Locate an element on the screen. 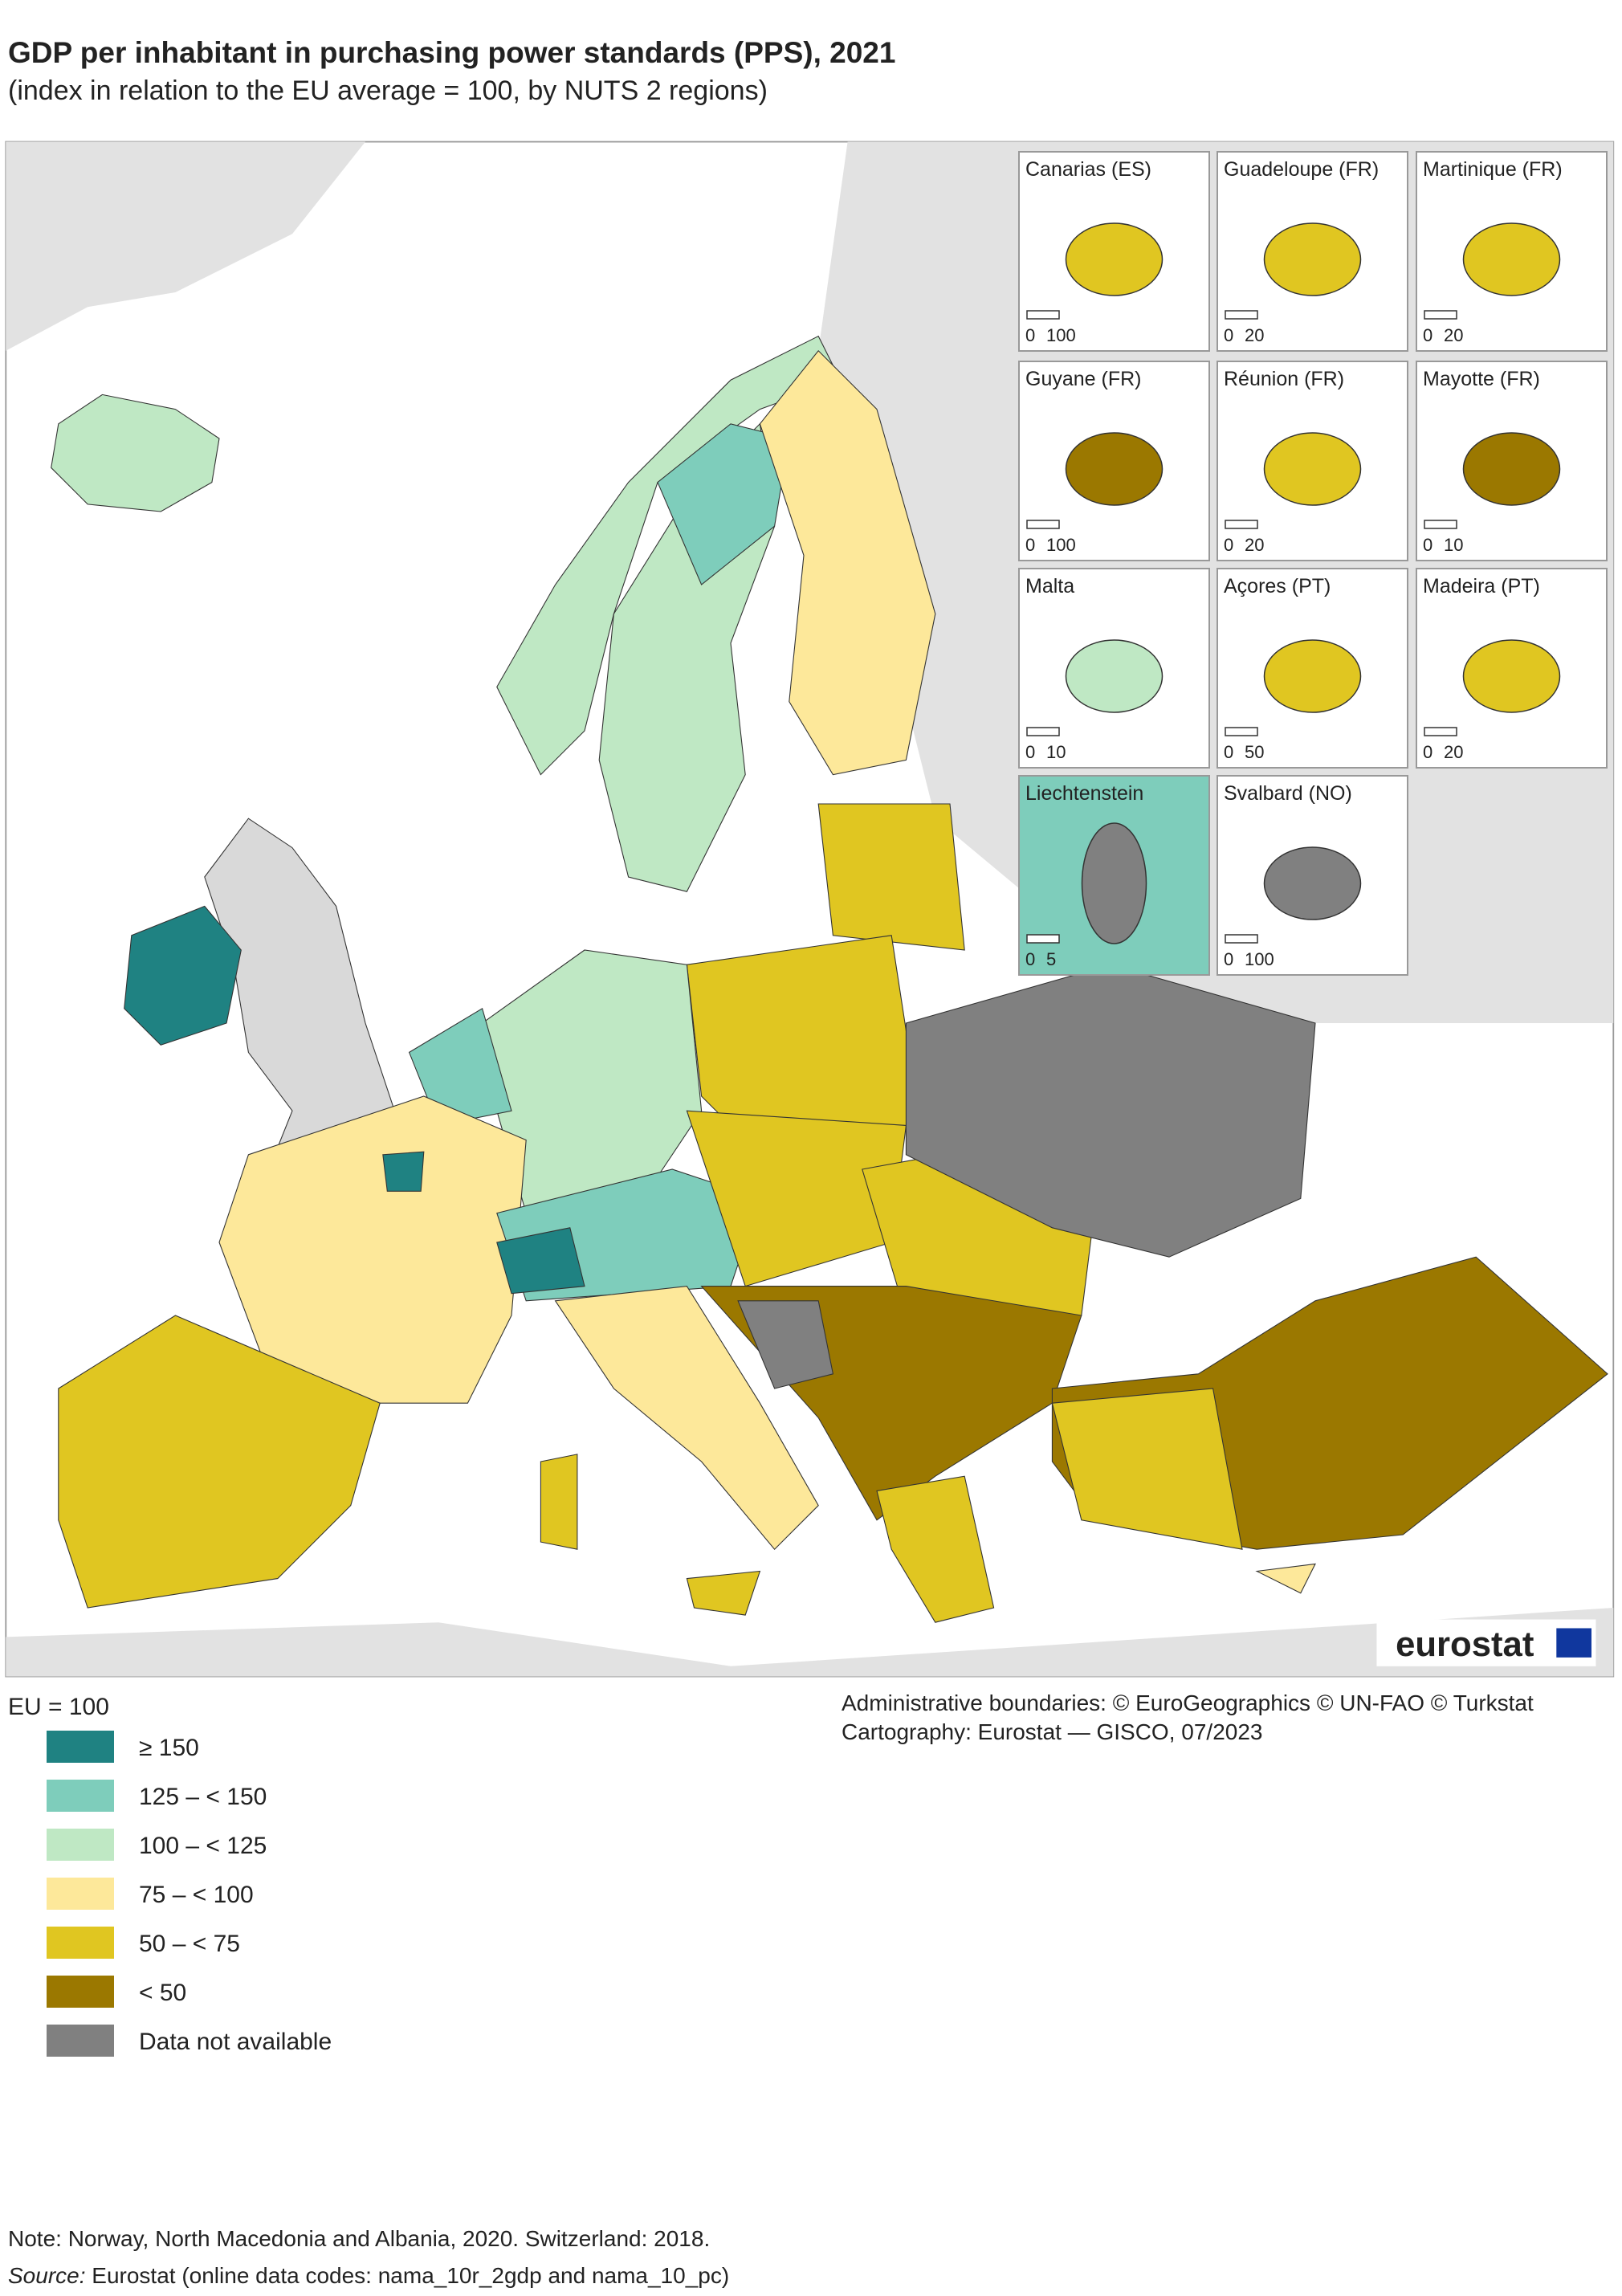 The image size is (1622, 2296). inset-title: Canarias (ES) is located at coordinates (1088, 170).